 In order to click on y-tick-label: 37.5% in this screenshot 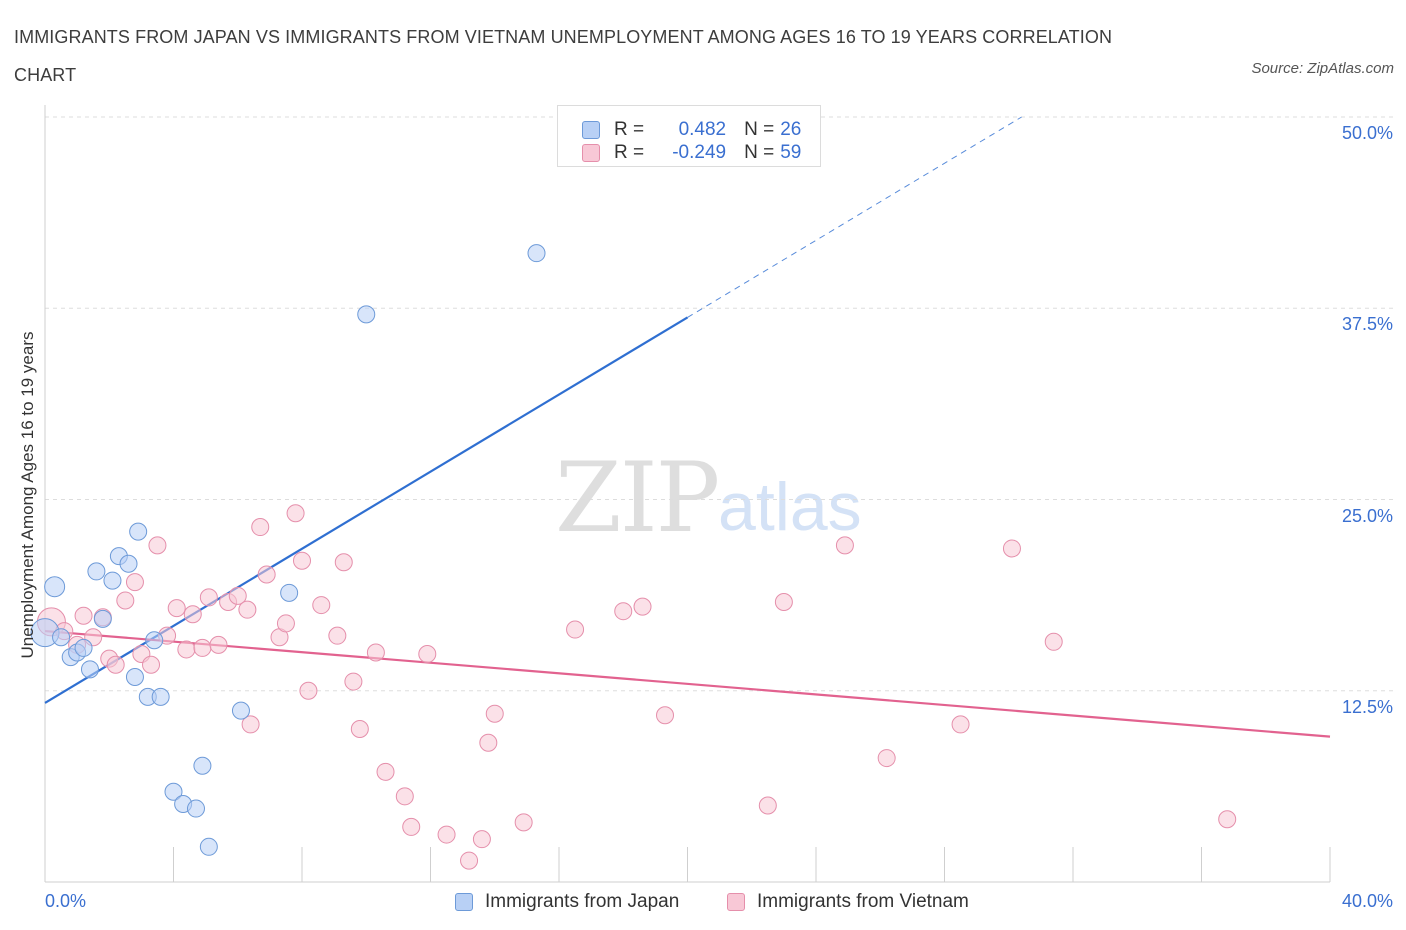, I will do `click(1367, 324)`.